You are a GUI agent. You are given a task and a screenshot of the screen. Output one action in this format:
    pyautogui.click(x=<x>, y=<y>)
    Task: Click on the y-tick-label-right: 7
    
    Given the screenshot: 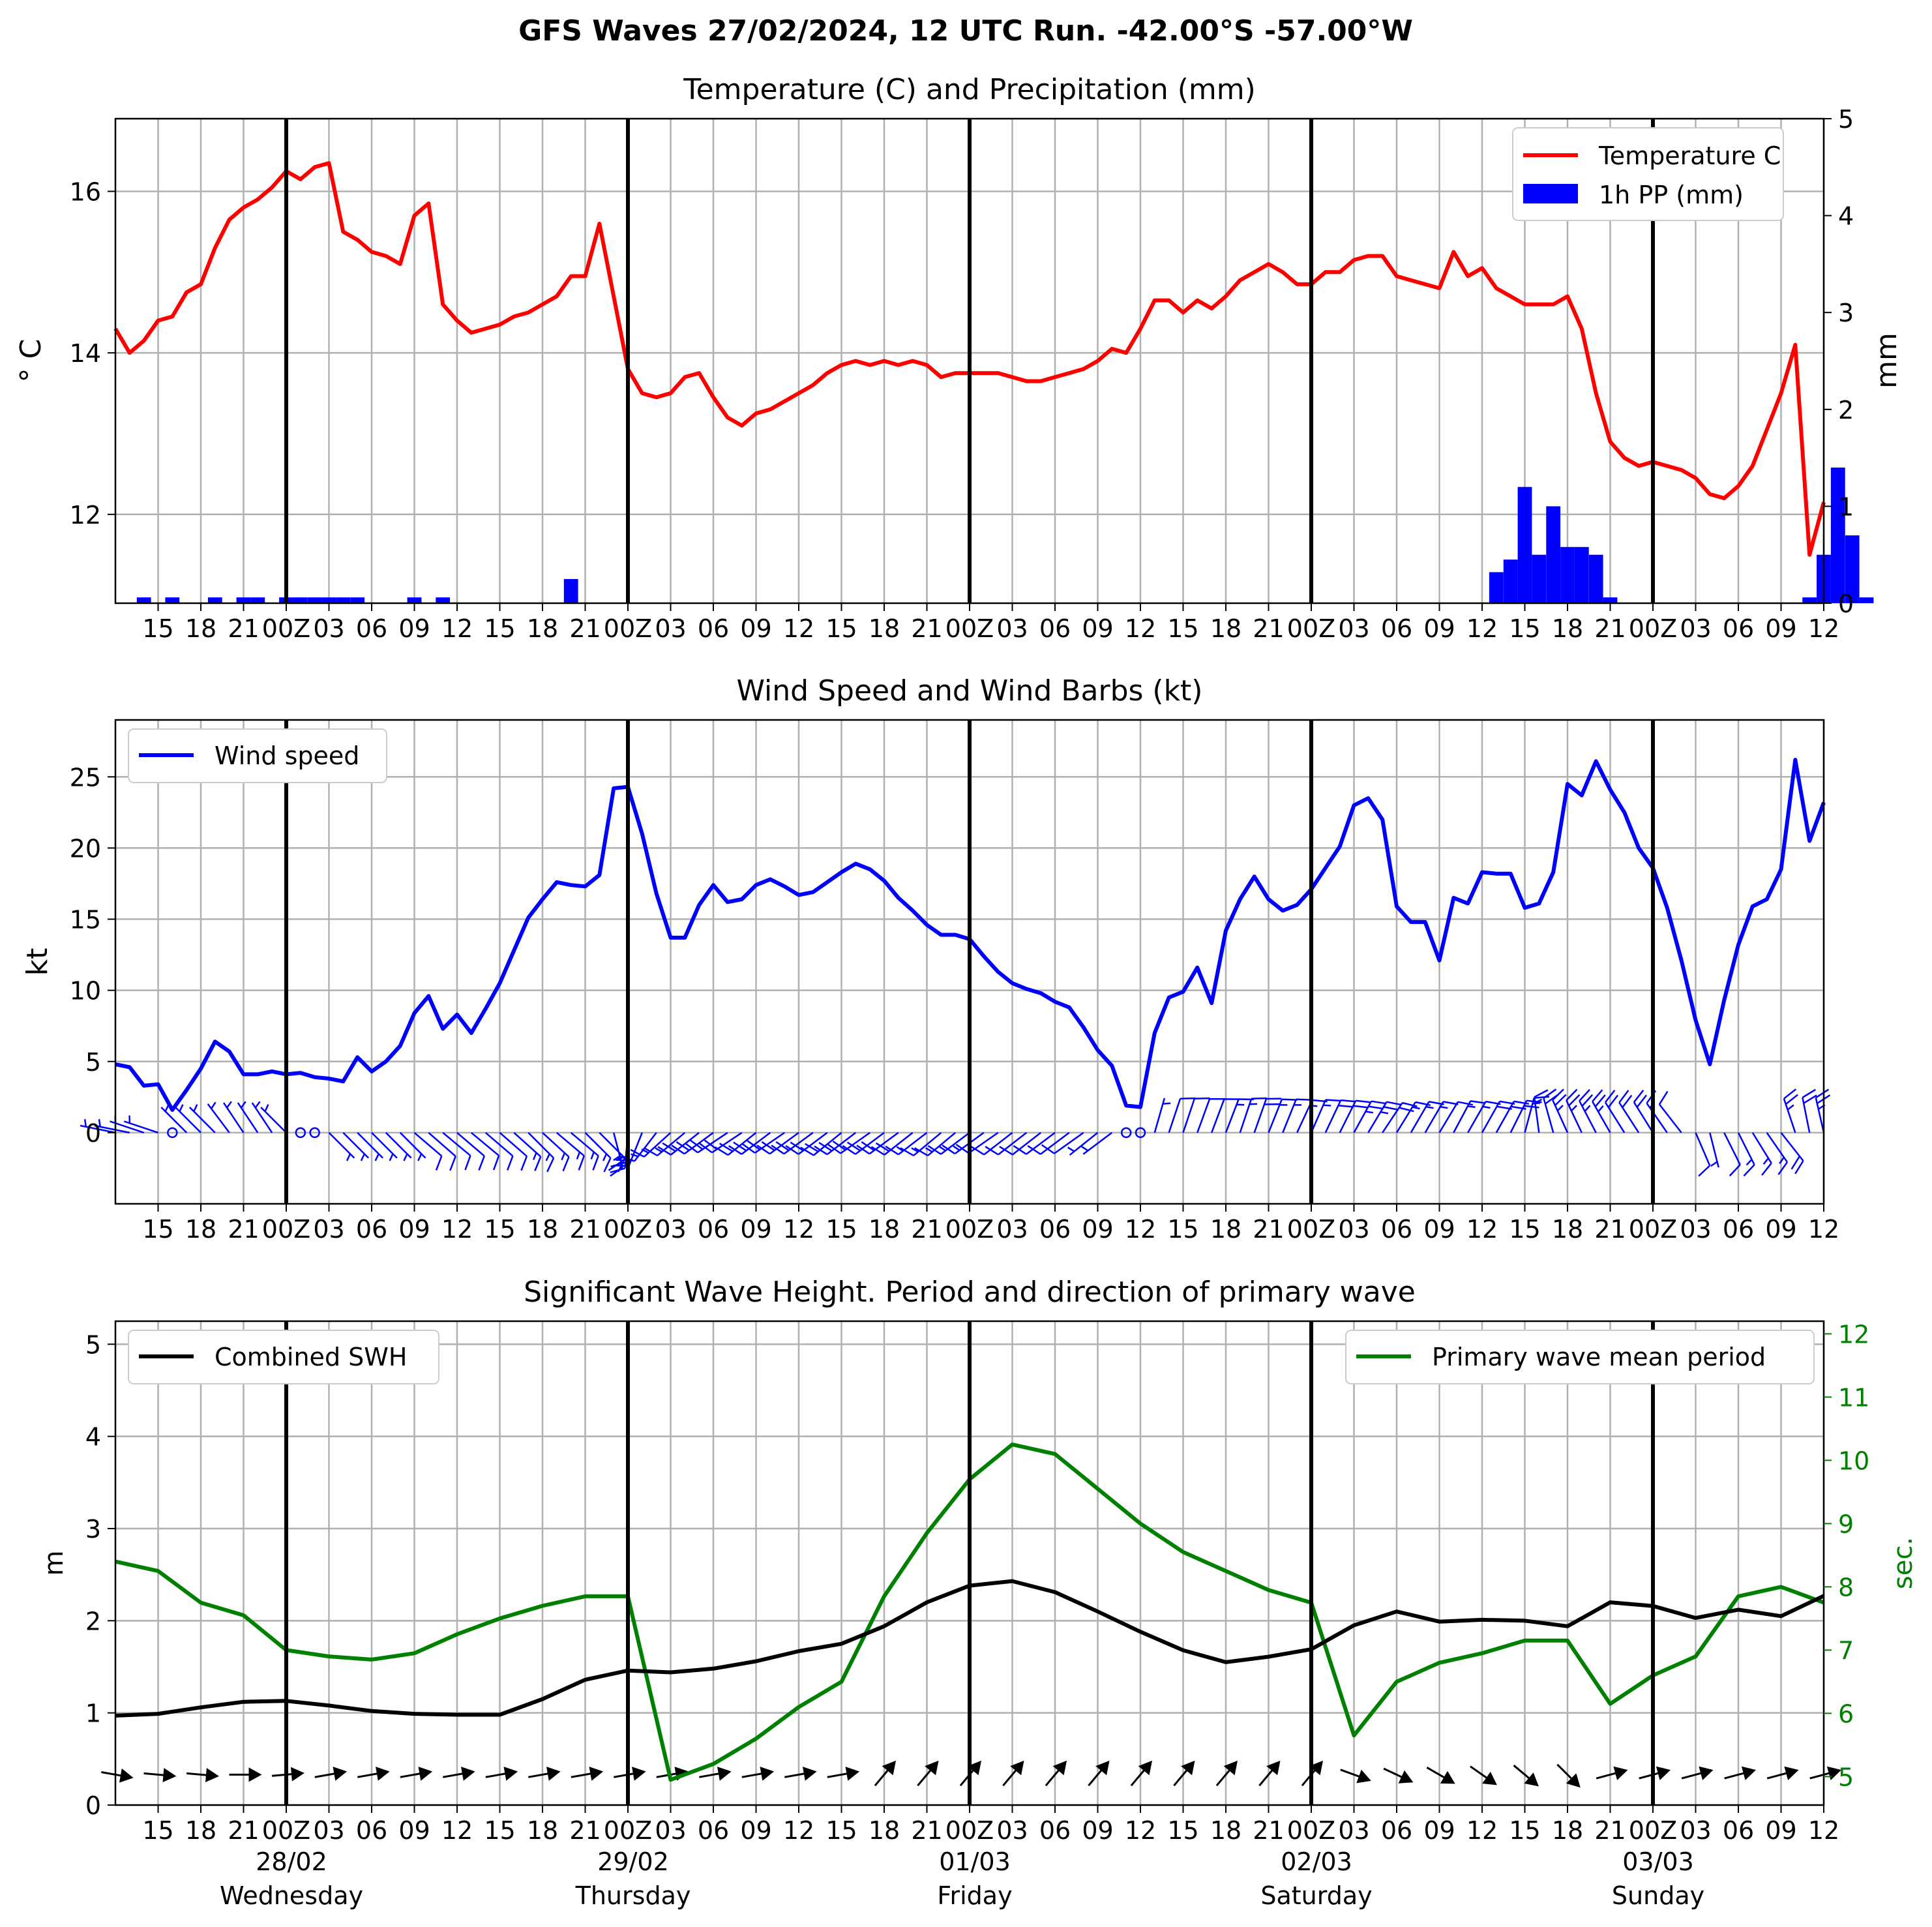 What is the action you would take?
    pyautogui.click(x=1846, y=1650)
    